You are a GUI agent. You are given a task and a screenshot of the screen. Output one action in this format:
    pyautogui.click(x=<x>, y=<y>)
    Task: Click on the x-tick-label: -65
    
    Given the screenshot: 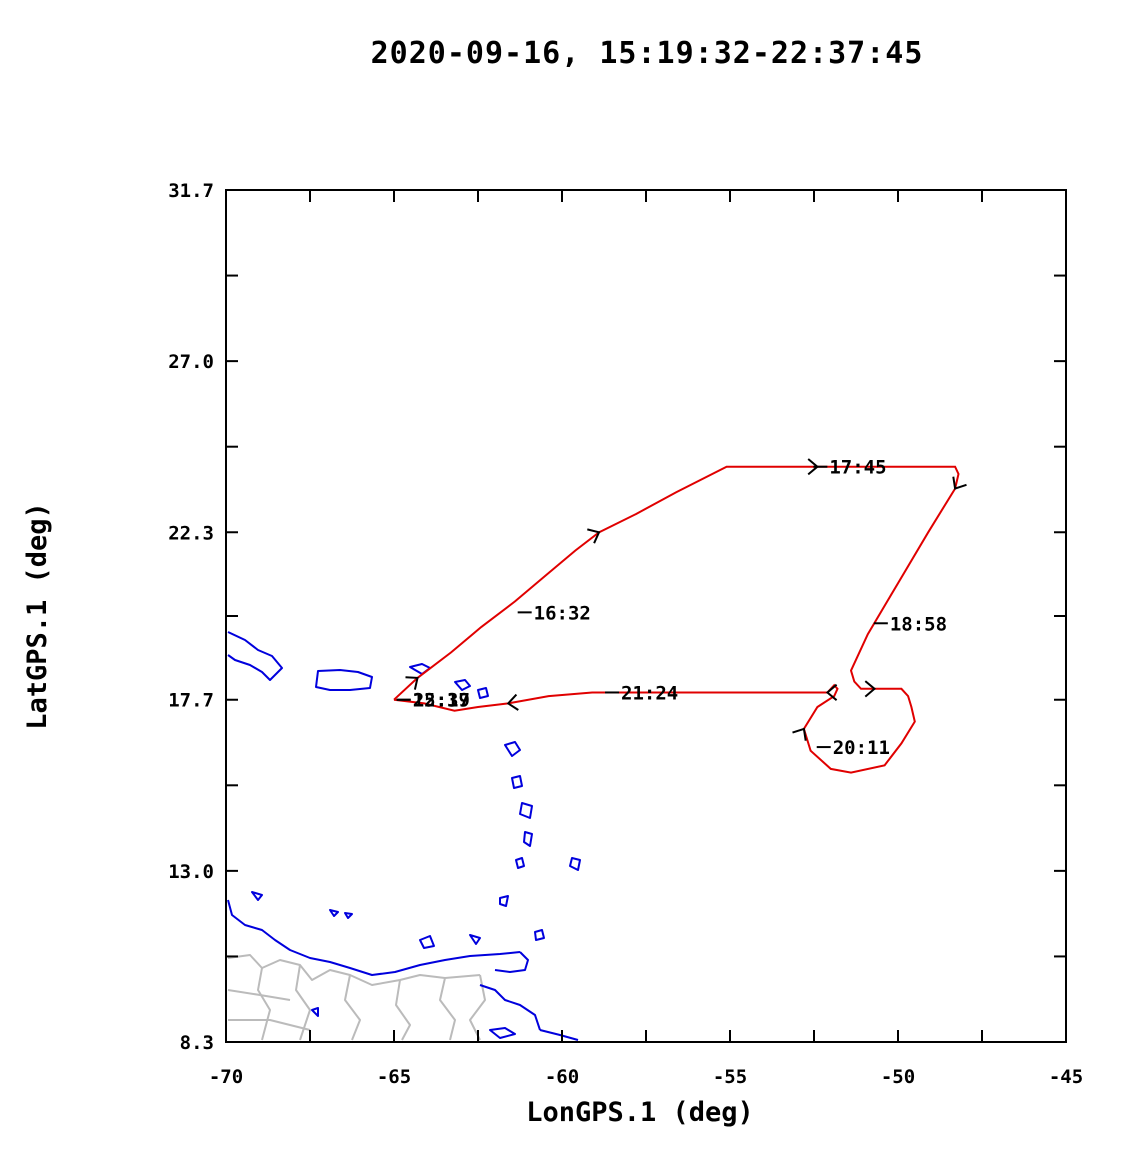 What is the action you would take?
    pyautogui.click(x=394, y=1077)
    